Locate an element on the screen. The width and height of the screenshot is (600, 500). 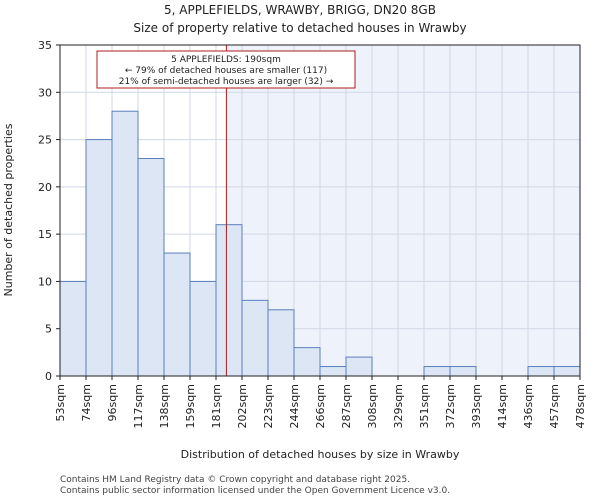
x-tick-label: 244sqm is located at coordinates (294, 406).